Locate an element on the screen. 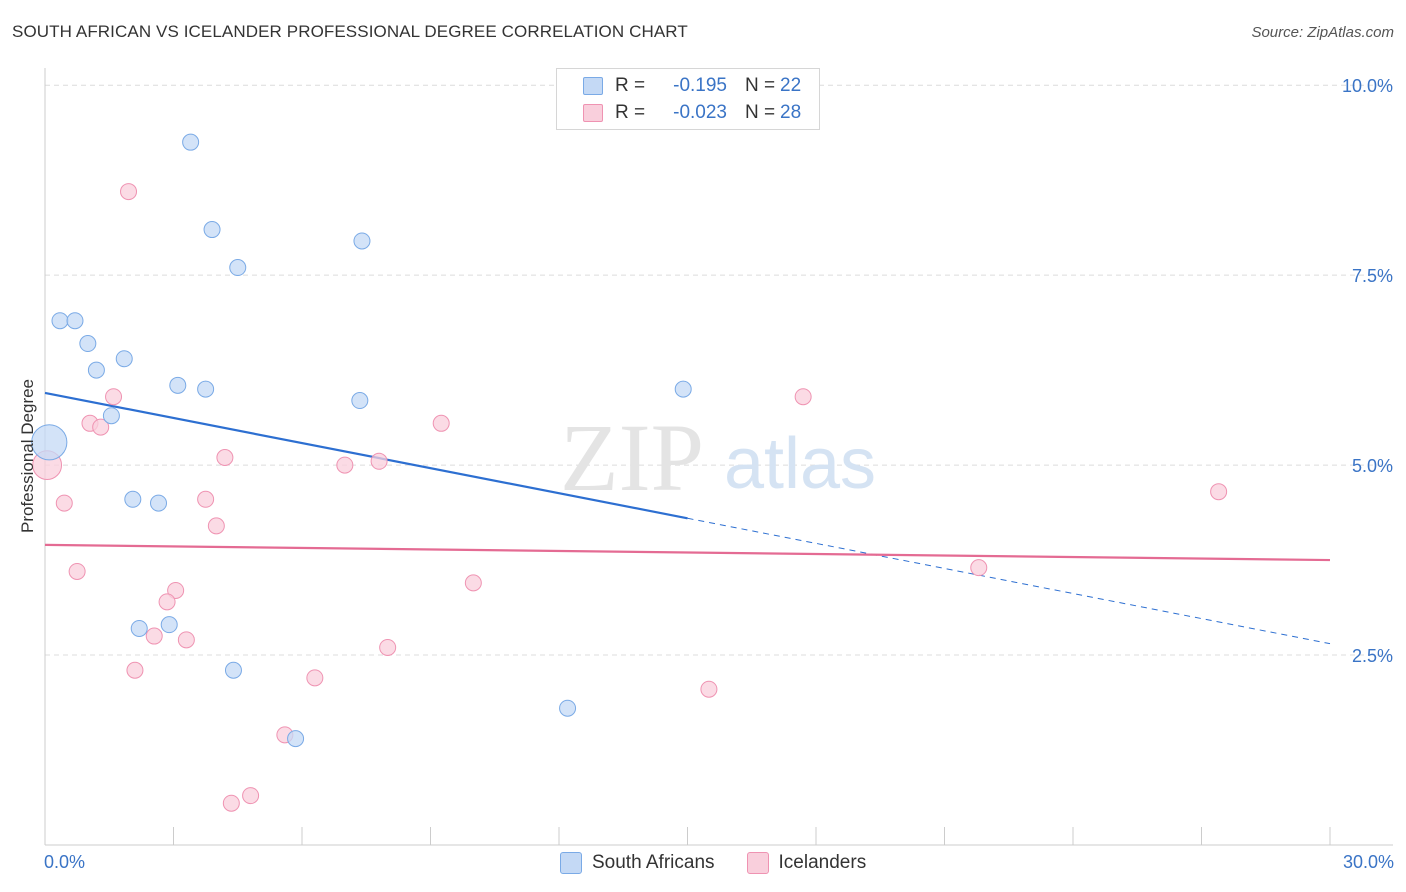 The width and height of the screenshot is (1406, 892). x-tick-min: 0.0% is located at coordinates (65, 862).